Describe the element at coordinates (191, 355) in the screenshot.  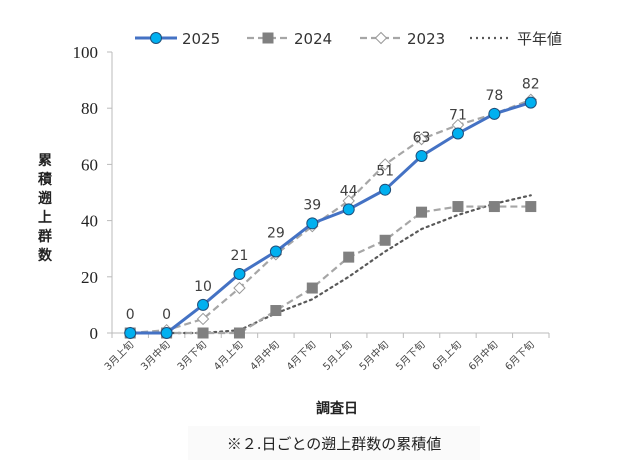
I see `x-tick-label: 3月下旬` at that location.